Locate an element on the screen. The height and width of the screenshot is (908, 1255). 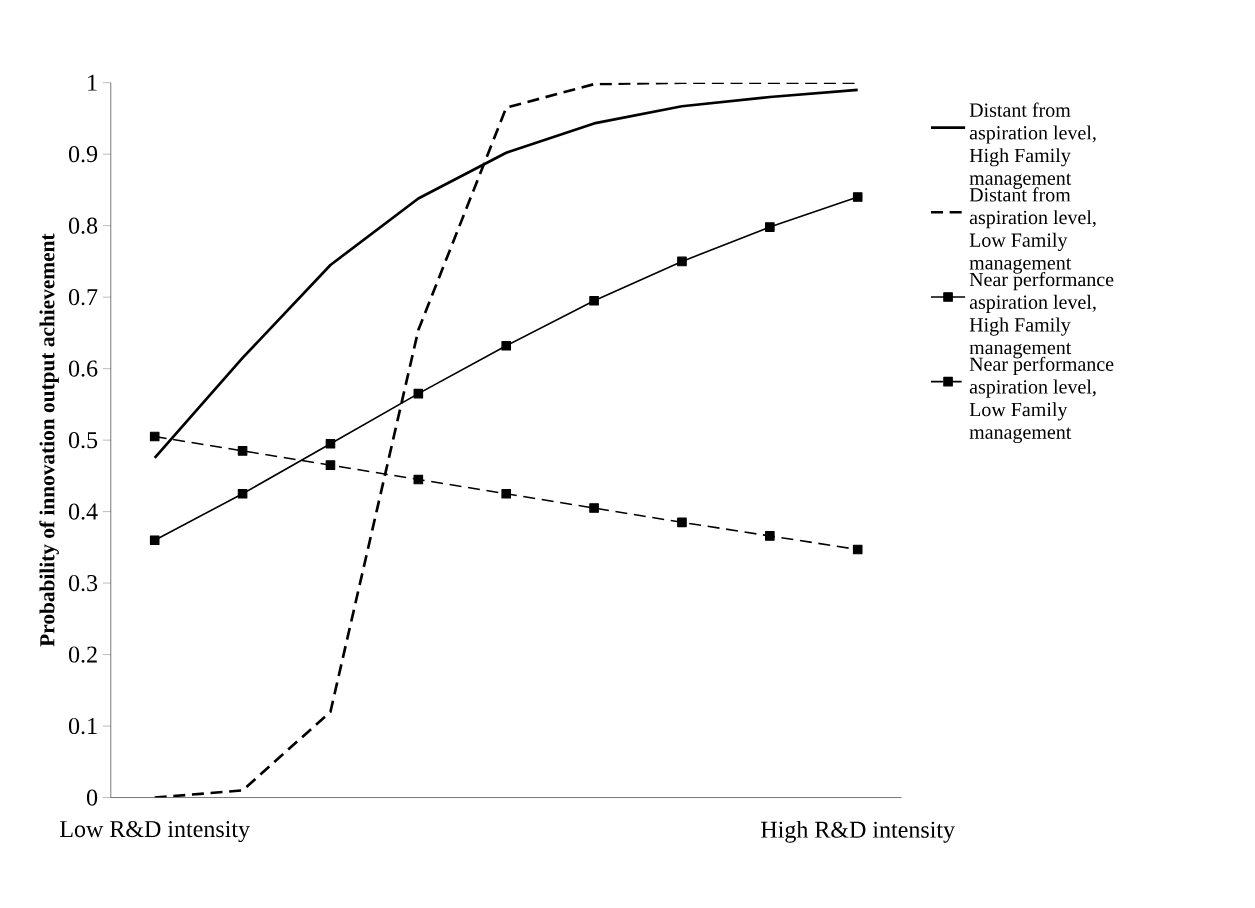
y-tick-label: 0 is located at coordinates (92, 797).